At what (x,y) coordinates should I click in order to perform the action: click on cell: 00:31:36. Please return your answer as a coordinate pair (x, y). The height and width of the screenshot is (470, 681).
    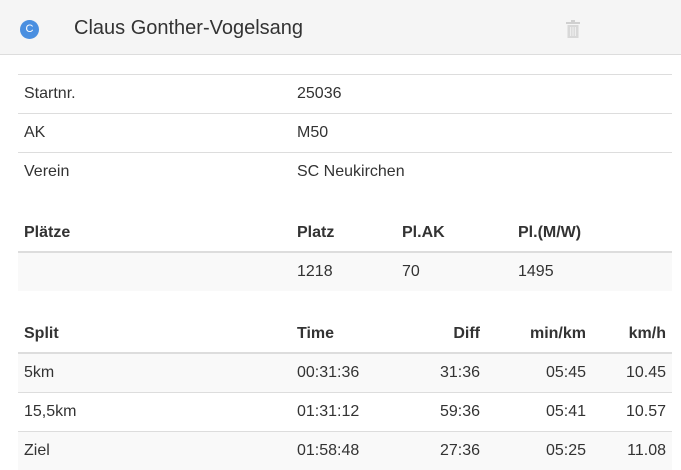
    Looking at the image, I should click on (341, 373).